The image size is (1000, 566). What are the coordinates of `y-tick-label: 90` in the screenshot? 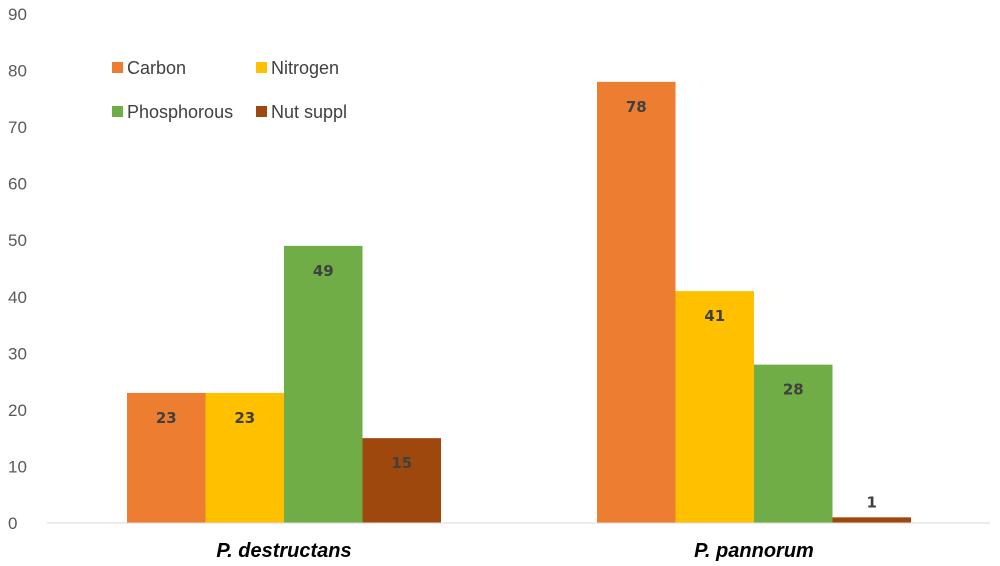 It's located at (17, 14).